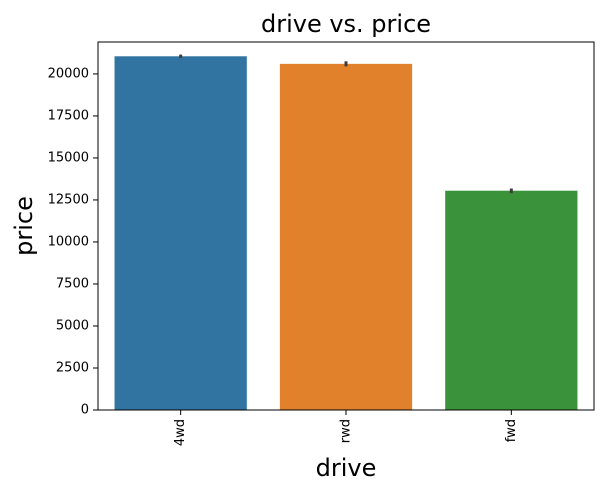 This screenshot has width=603, height=492. I want to click on y-axis-label: price, so click(24, 226).